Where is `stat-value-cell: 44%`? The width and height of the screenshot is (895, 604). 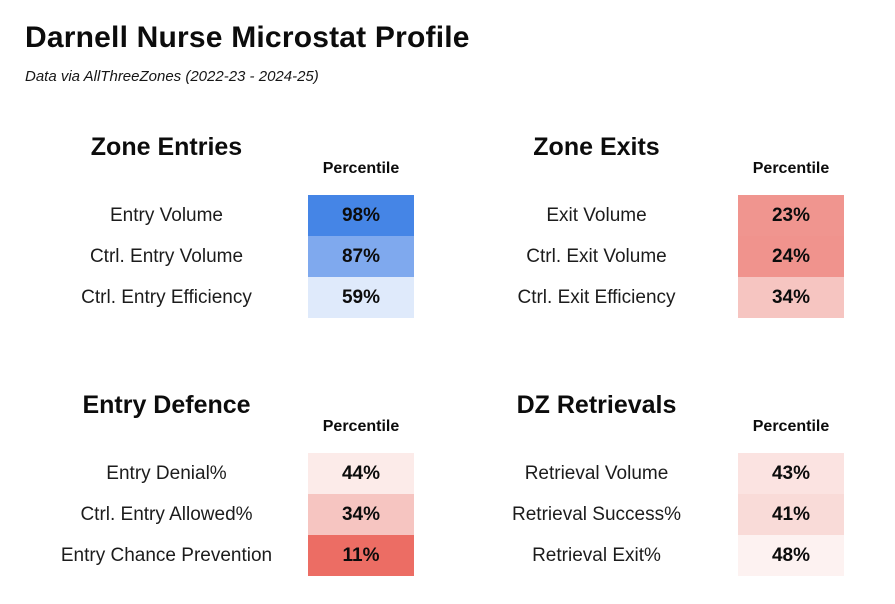 stat-value-cell: 44% is located at coordinates (361, 473).